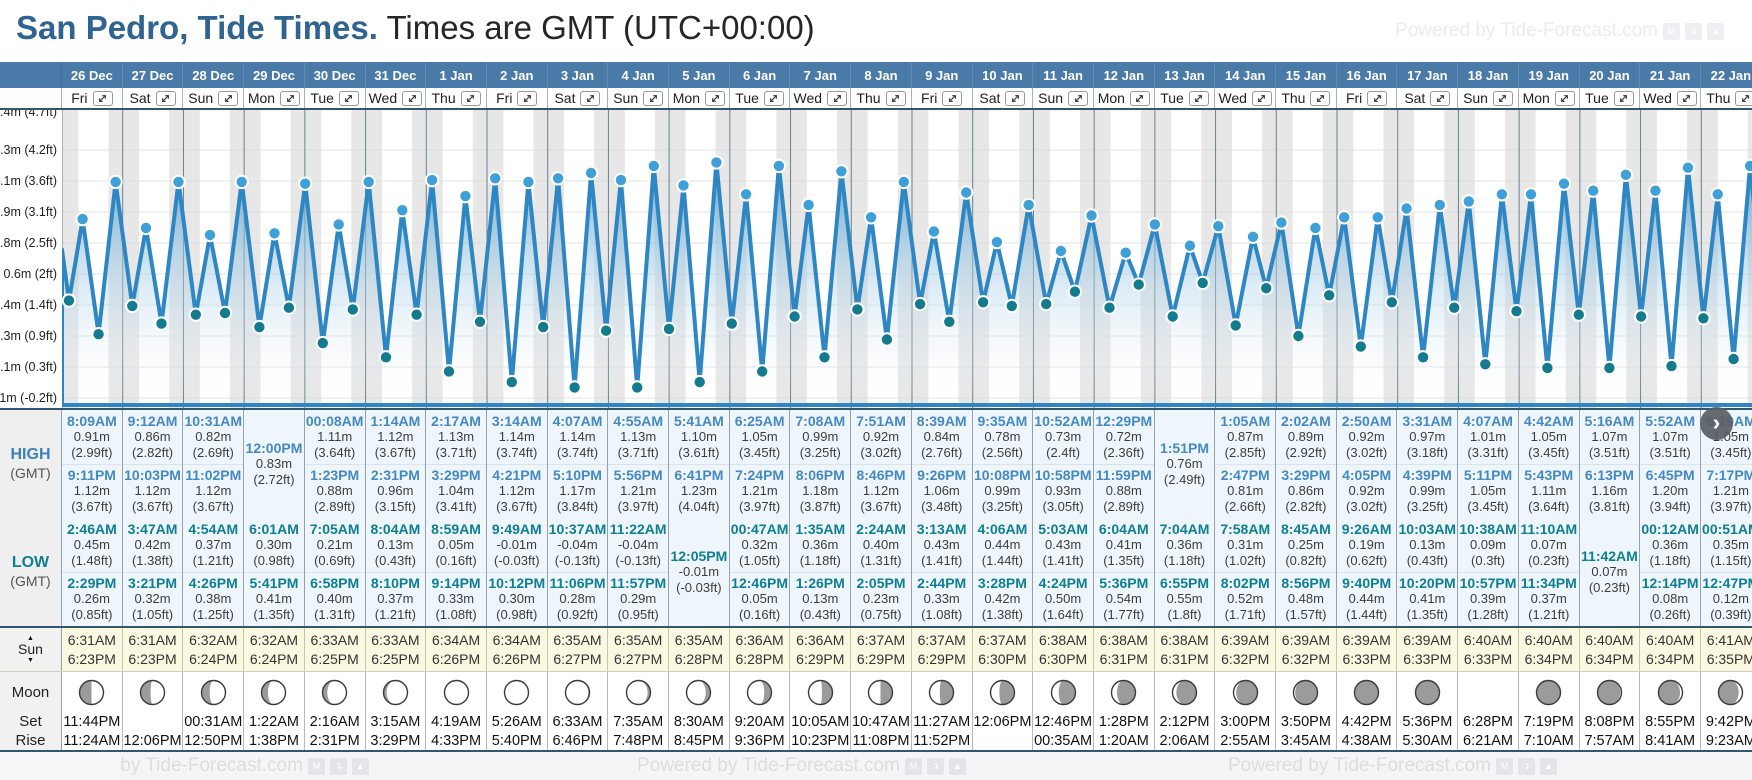 This screenshot has width=1752, height=780. What do you see at coordinates (1306, 740) in the screenshot?
I see `moonrise-time: 3:45AM` at bounding box center [1306, 740].